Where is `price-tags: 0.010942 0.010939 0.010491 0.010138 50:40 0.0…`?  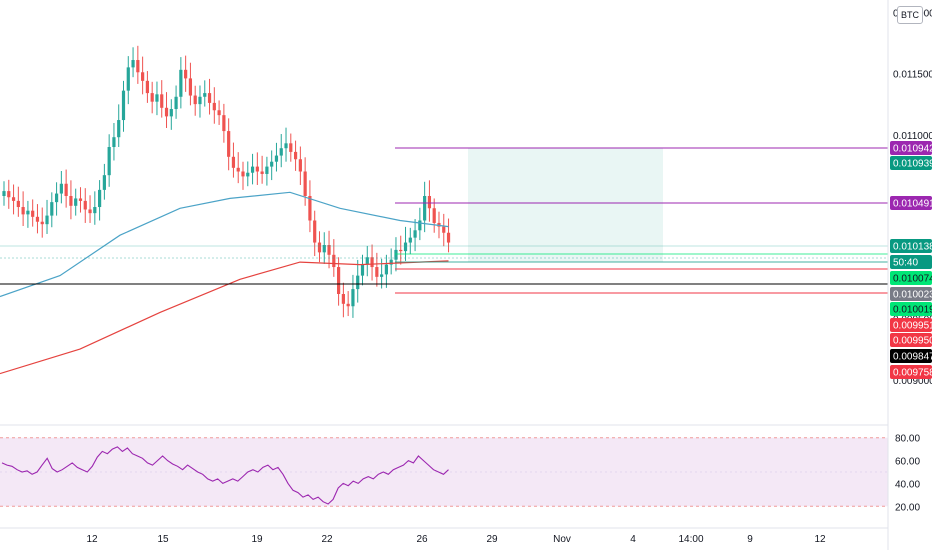 price-tags: 0.010942 0.010939 0.010491 0.010138 50:40 0.0… is located at coordinates (911, 260).